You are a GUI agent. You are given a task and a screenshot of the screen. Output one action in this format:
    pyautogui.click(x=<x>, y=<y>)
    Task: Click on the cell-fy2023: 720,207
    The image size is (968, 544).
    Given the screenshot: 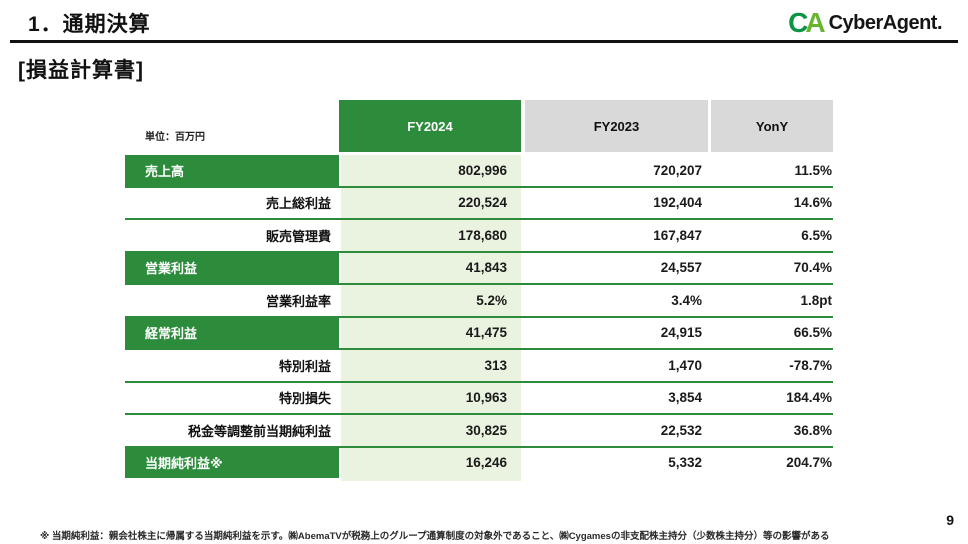 What is the action you would take?
    pyautogui.click(x=614, y=170)
    